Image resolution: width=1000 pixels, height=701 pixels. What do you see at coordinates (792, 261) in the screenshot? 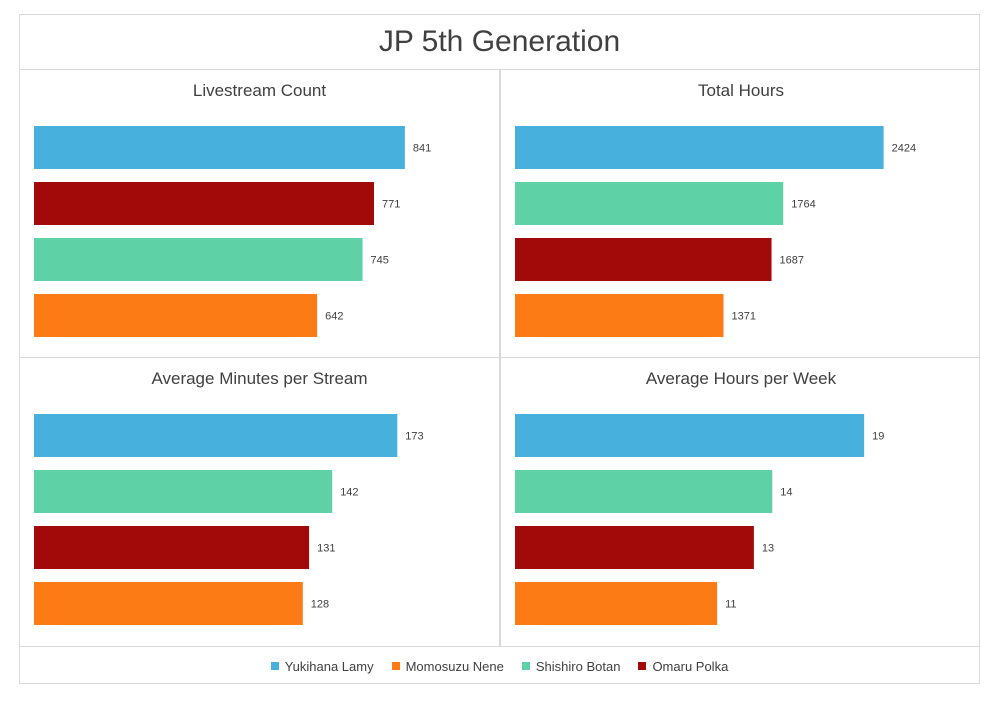
I see `data-label: 1687` at bounding box center [792, 261].